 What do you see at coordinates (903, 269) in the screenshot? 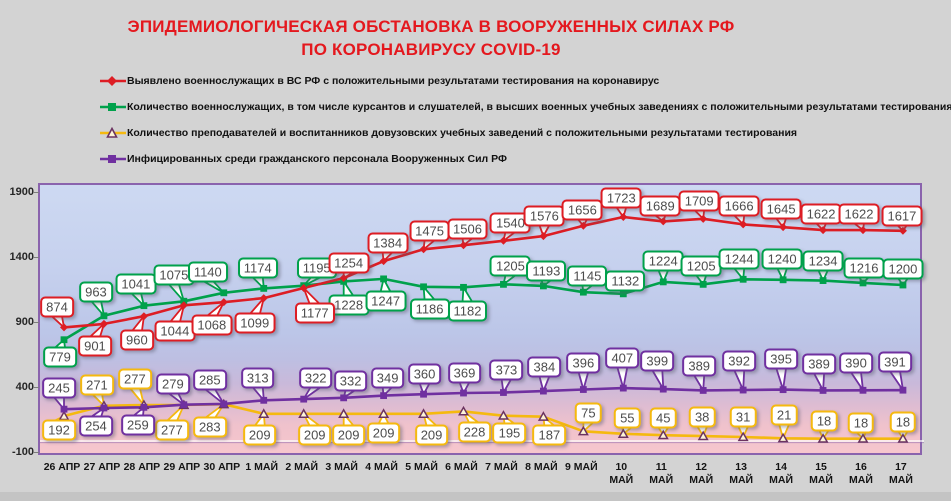
I see `data-label: 1200` at bounding box center [903, 269].